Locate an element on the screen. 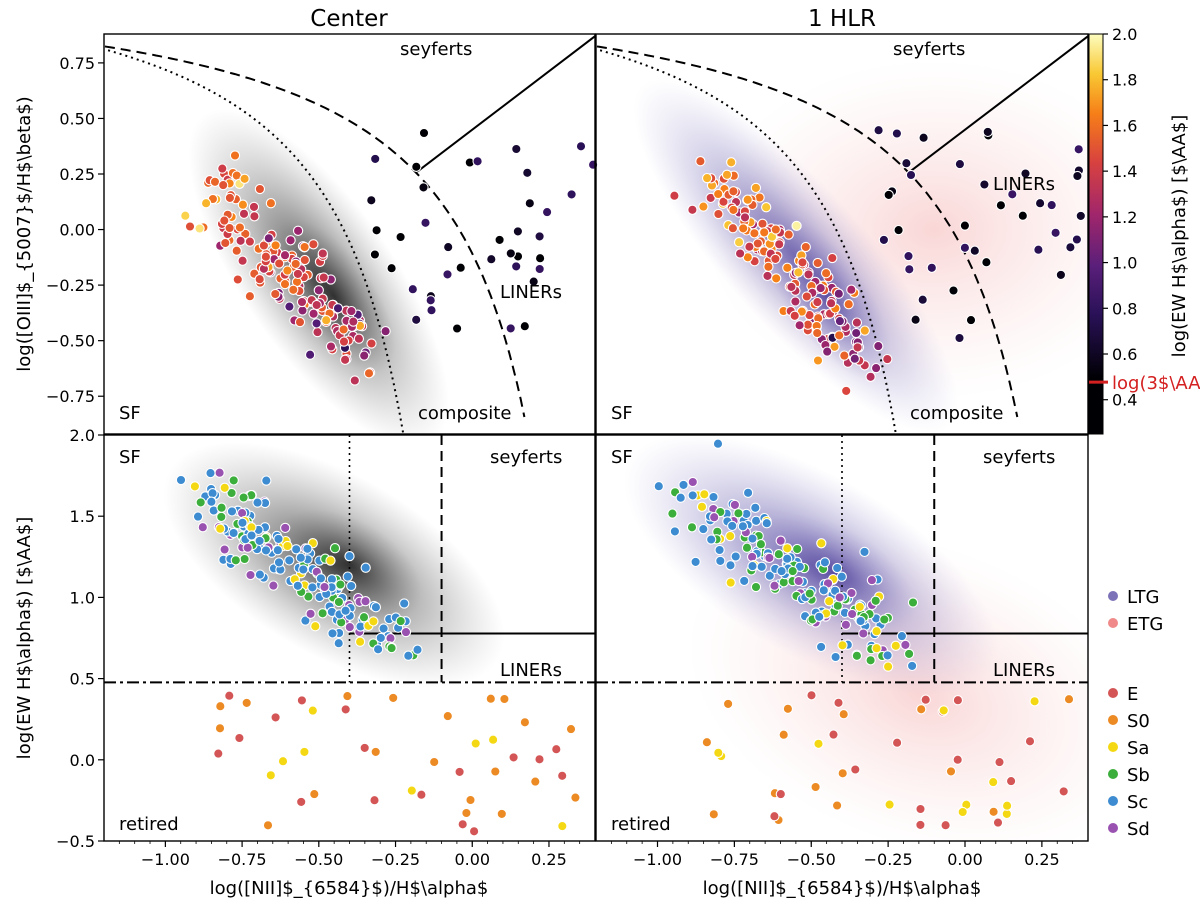 The width and height of the screenshot is (1200, 904). colorbar-tick-label: 0.6 is located at coordinates (1124, 354).